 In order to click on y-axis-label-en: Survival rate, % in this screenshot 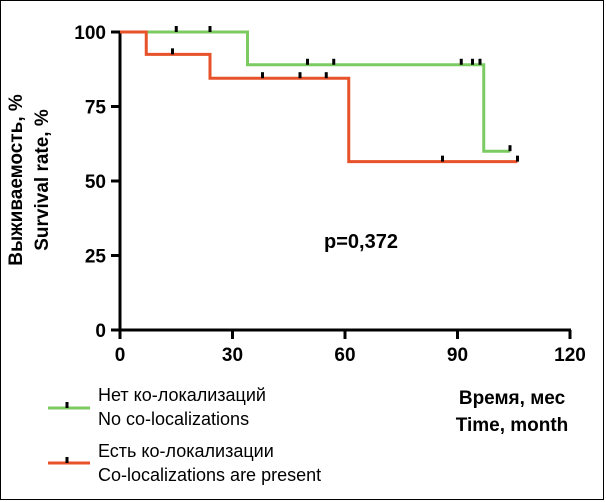, I will do `click(42, 180)`.